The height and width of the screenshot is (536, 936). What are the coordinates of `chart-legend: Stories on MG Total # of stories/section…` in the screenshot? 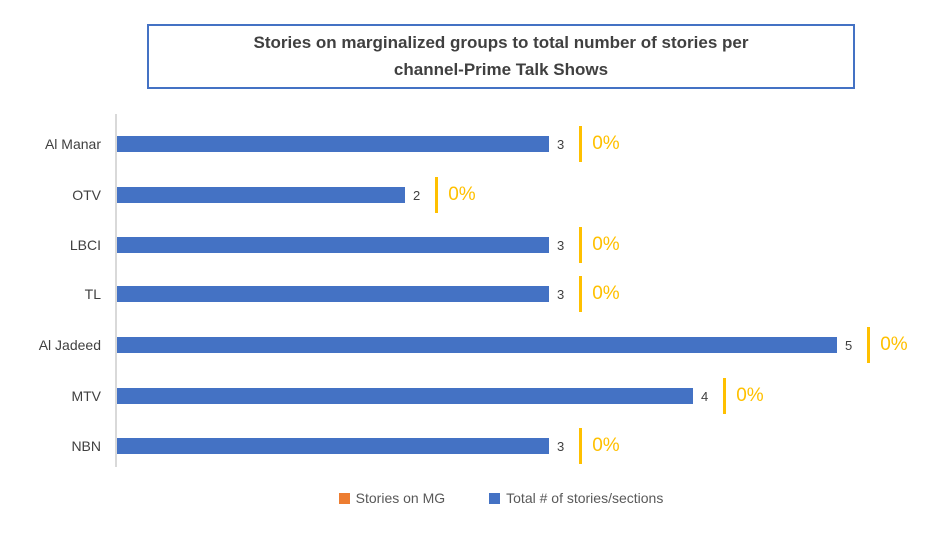 It's located at (468, 498).